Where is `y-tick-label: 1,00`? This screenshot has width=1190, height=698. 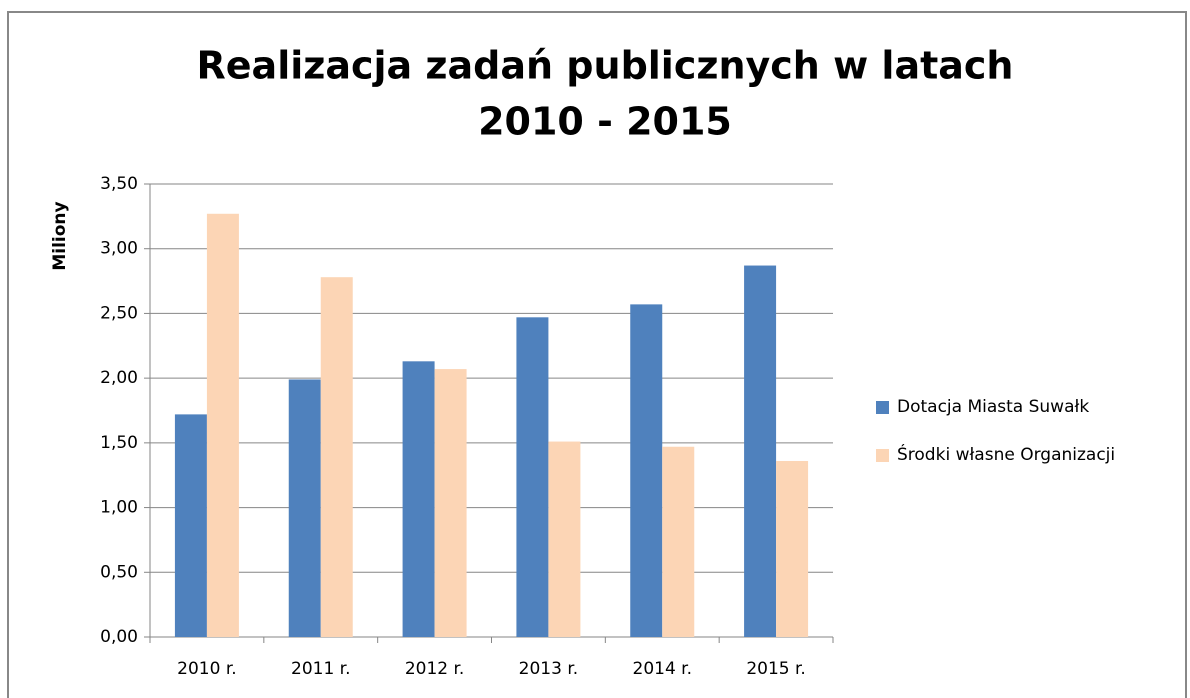
y-tick-label: 1,00 is located at coordinates (119, 508).